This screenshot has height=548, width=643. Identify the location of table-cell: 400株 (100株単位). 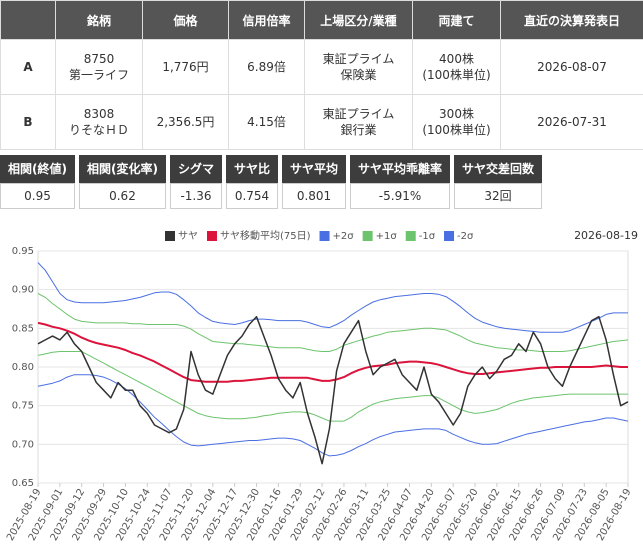
(456, 67).